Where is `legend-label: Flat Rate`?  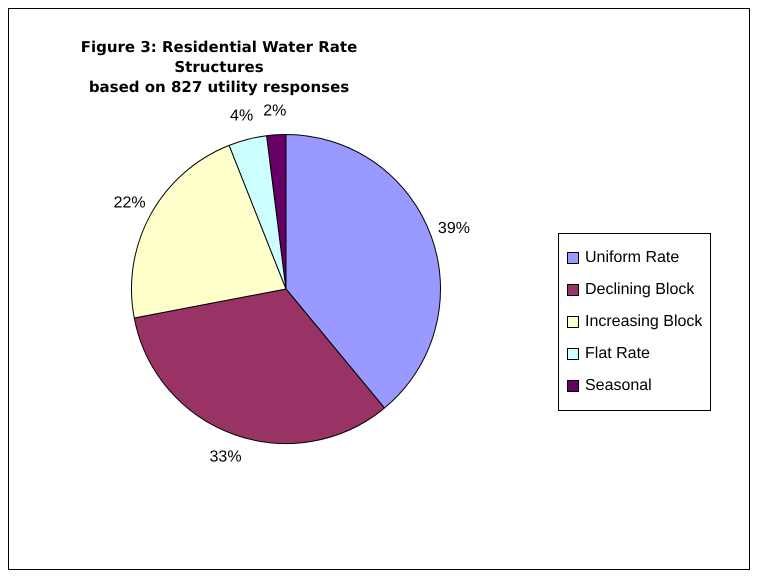
legend-label: Flat Rate is located at coordinates (617, 354).